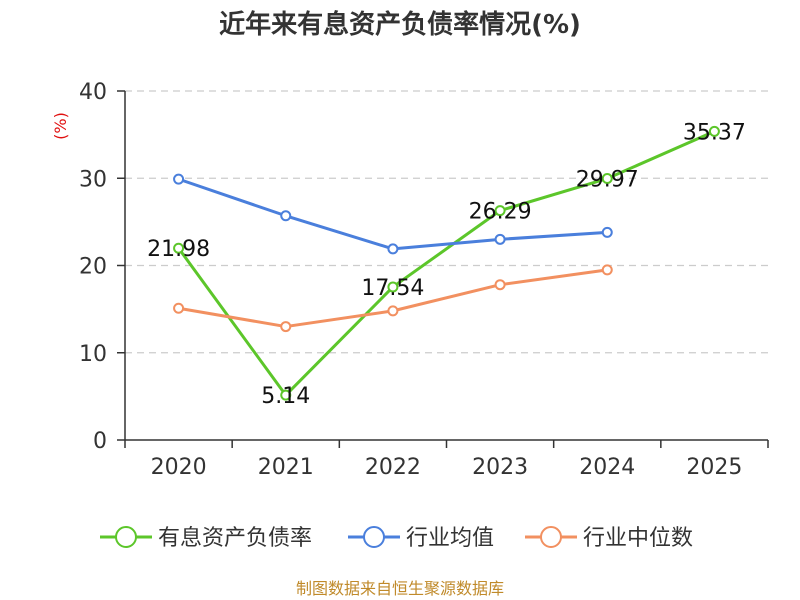  What do you see at coordinates (179, 179) in the screenshot?
I see `data-point-1-2020` at bounding box center [179, 179].